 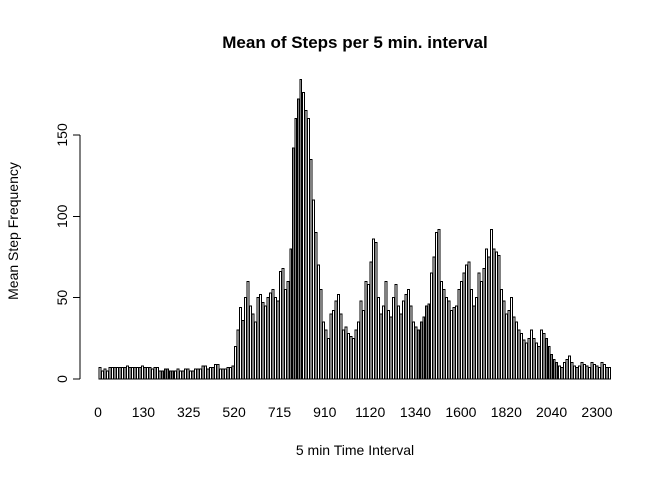 I want to click on y-tick-label: 150, so click(x=62, y=135).